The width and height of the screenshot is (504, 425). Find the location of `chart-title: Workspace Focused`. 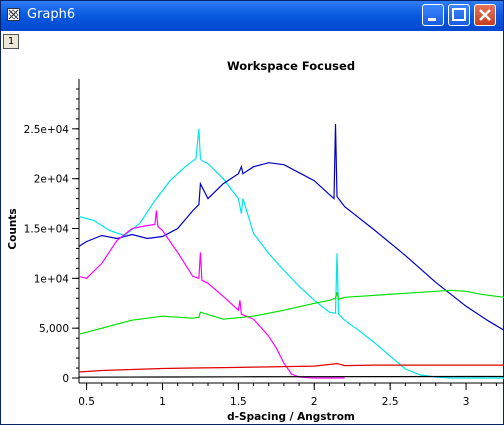

chart-title: Workspace Focused is located at coordinates (291, 66).